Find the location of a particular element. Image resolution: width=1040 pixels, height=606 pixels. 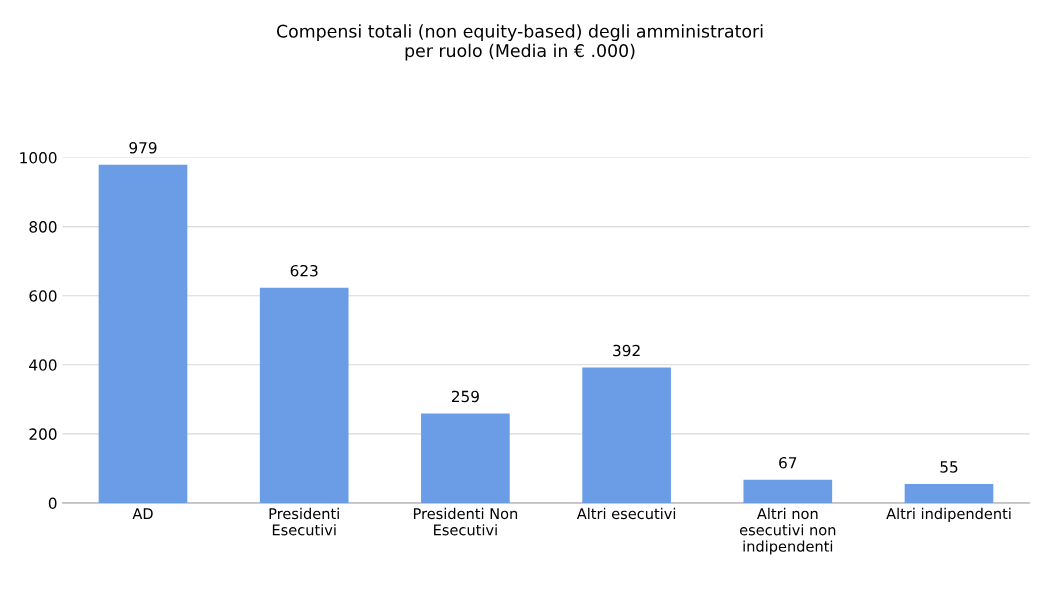

x-tick-label: Altri indipendenti is located at coordinates (948, 514).